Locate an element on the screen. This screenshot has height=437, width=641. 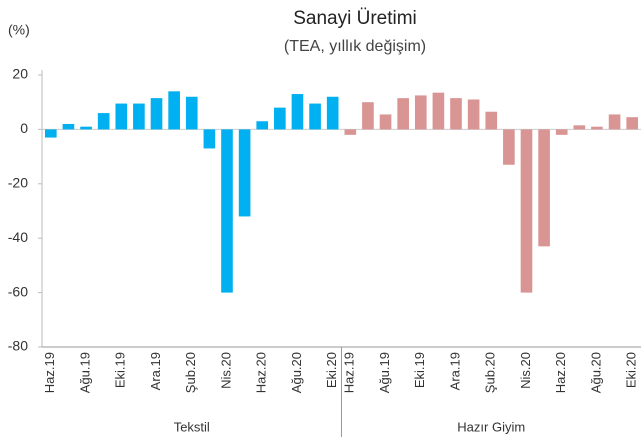
y-tick-label: -20 is located at coordinates (18, 183).